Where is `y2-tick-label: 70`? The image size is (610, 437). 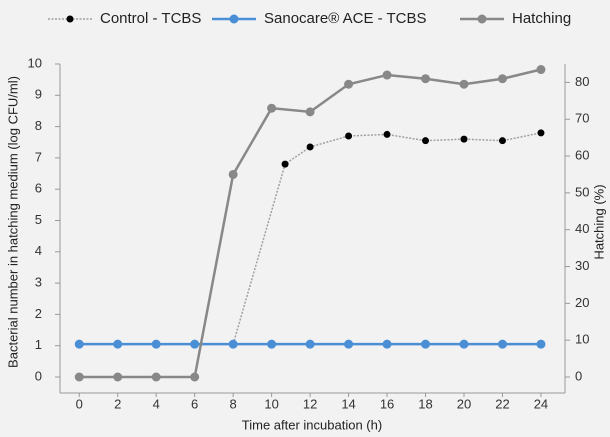 y2-tick-label: 70 is located at coordinates (582, 118).